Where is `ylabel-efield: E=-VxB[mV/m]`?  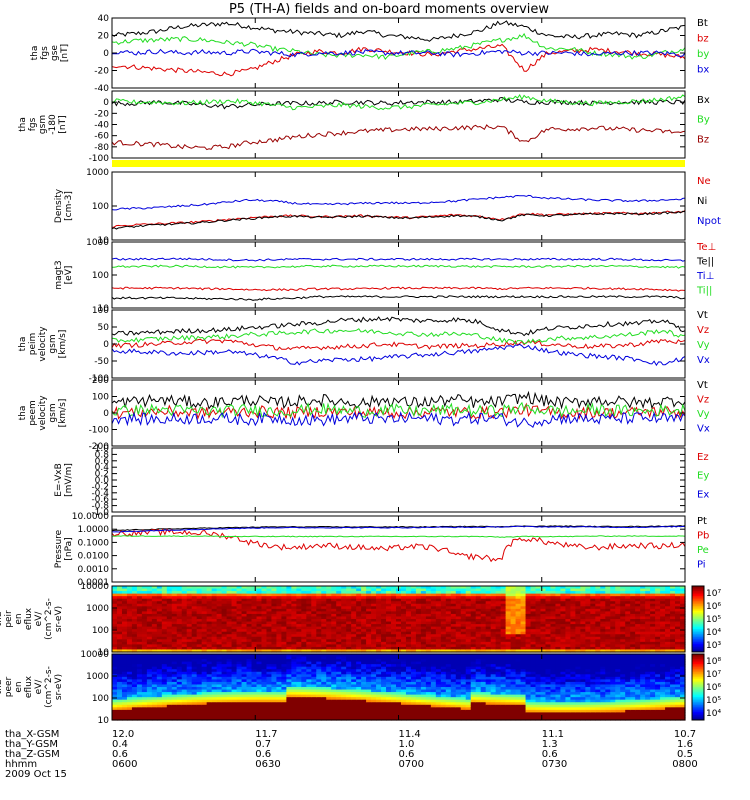
ylabel-efield: E=-VxB[mV/m] is located at coordinates (64, 480).